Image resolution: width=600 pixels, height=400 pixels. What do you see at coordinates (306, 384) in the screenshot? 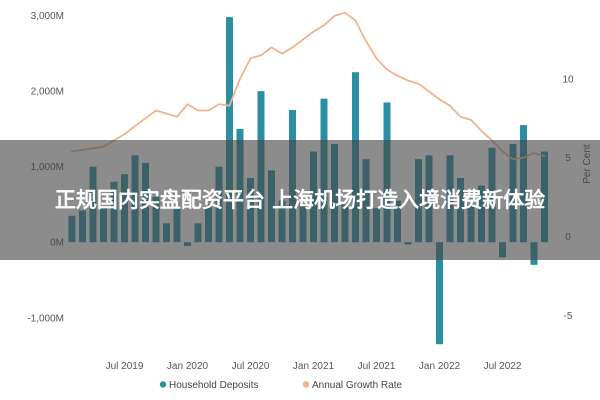
I see `legend-marker-annual-growth-rate` at bounding box center [306, 384].